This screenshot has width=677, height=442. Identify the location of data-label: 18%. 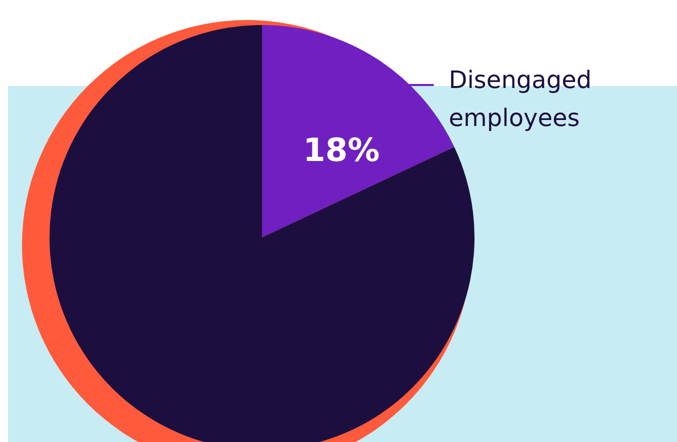
(341, 150).